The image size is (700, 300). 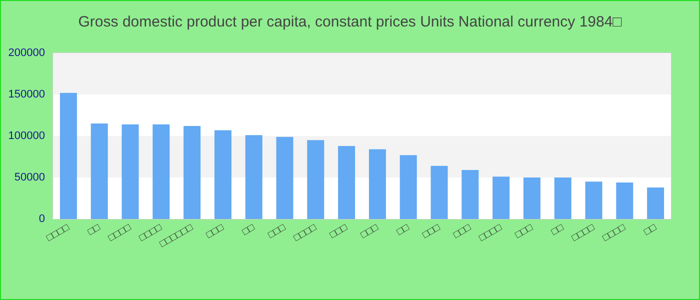 I want to click on y-tick-label: 100000, so click(x=26, y=136).